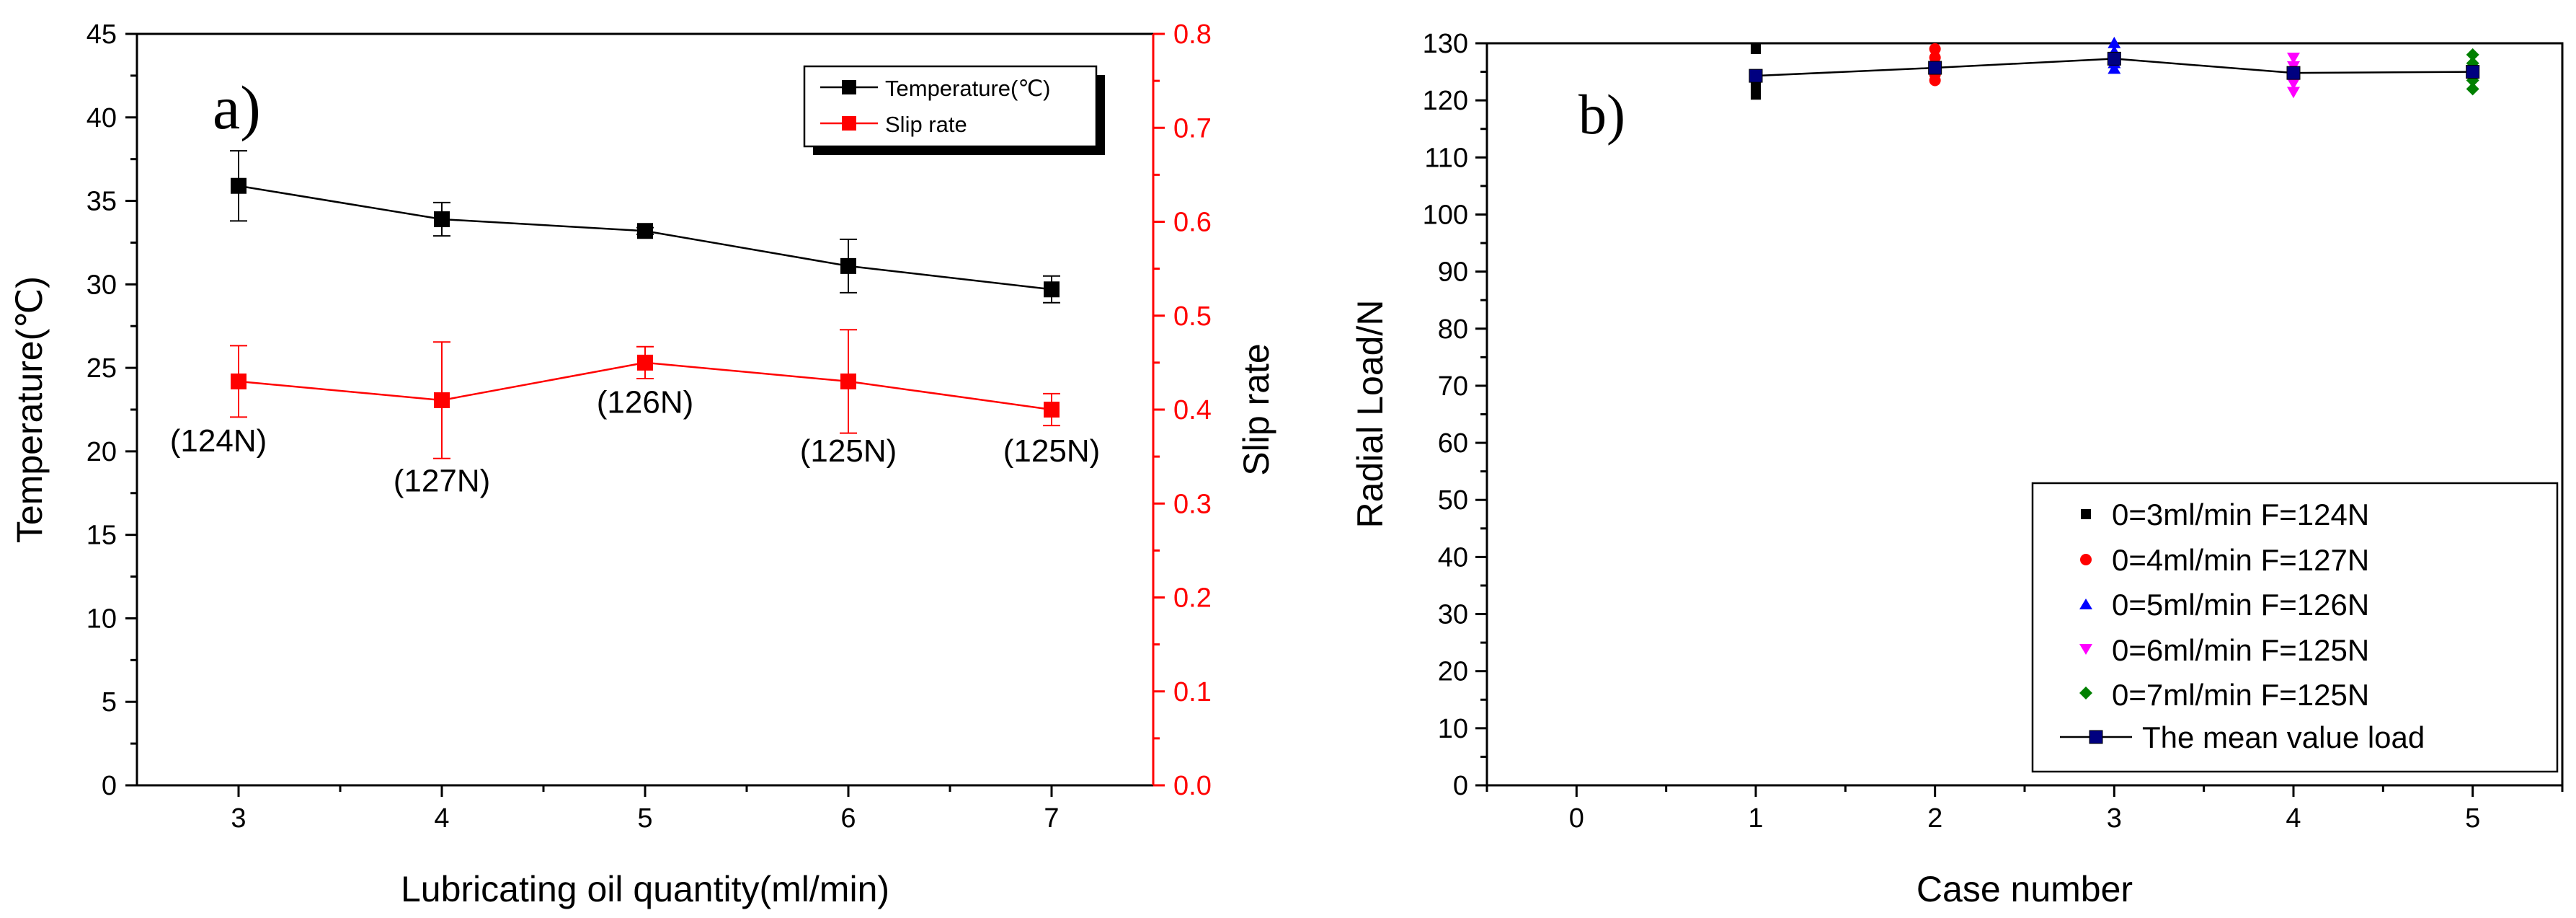 The height and width of the screenshot is (918, 2576). Describe the element at coordinates (1453, 672) in the screenshot. I see `chart-b-y-tick-label: 20` at that location.